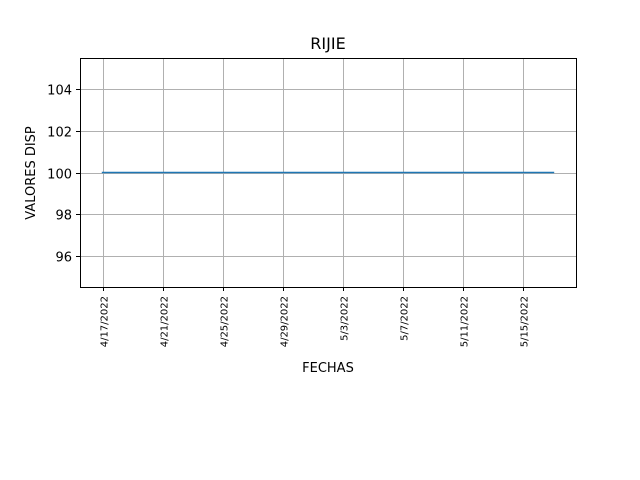  What do you see at coordinates (31, 173) in the screenshot?
I see `y-axis-label: VALORES DISP` at bounding box center [31, 173].